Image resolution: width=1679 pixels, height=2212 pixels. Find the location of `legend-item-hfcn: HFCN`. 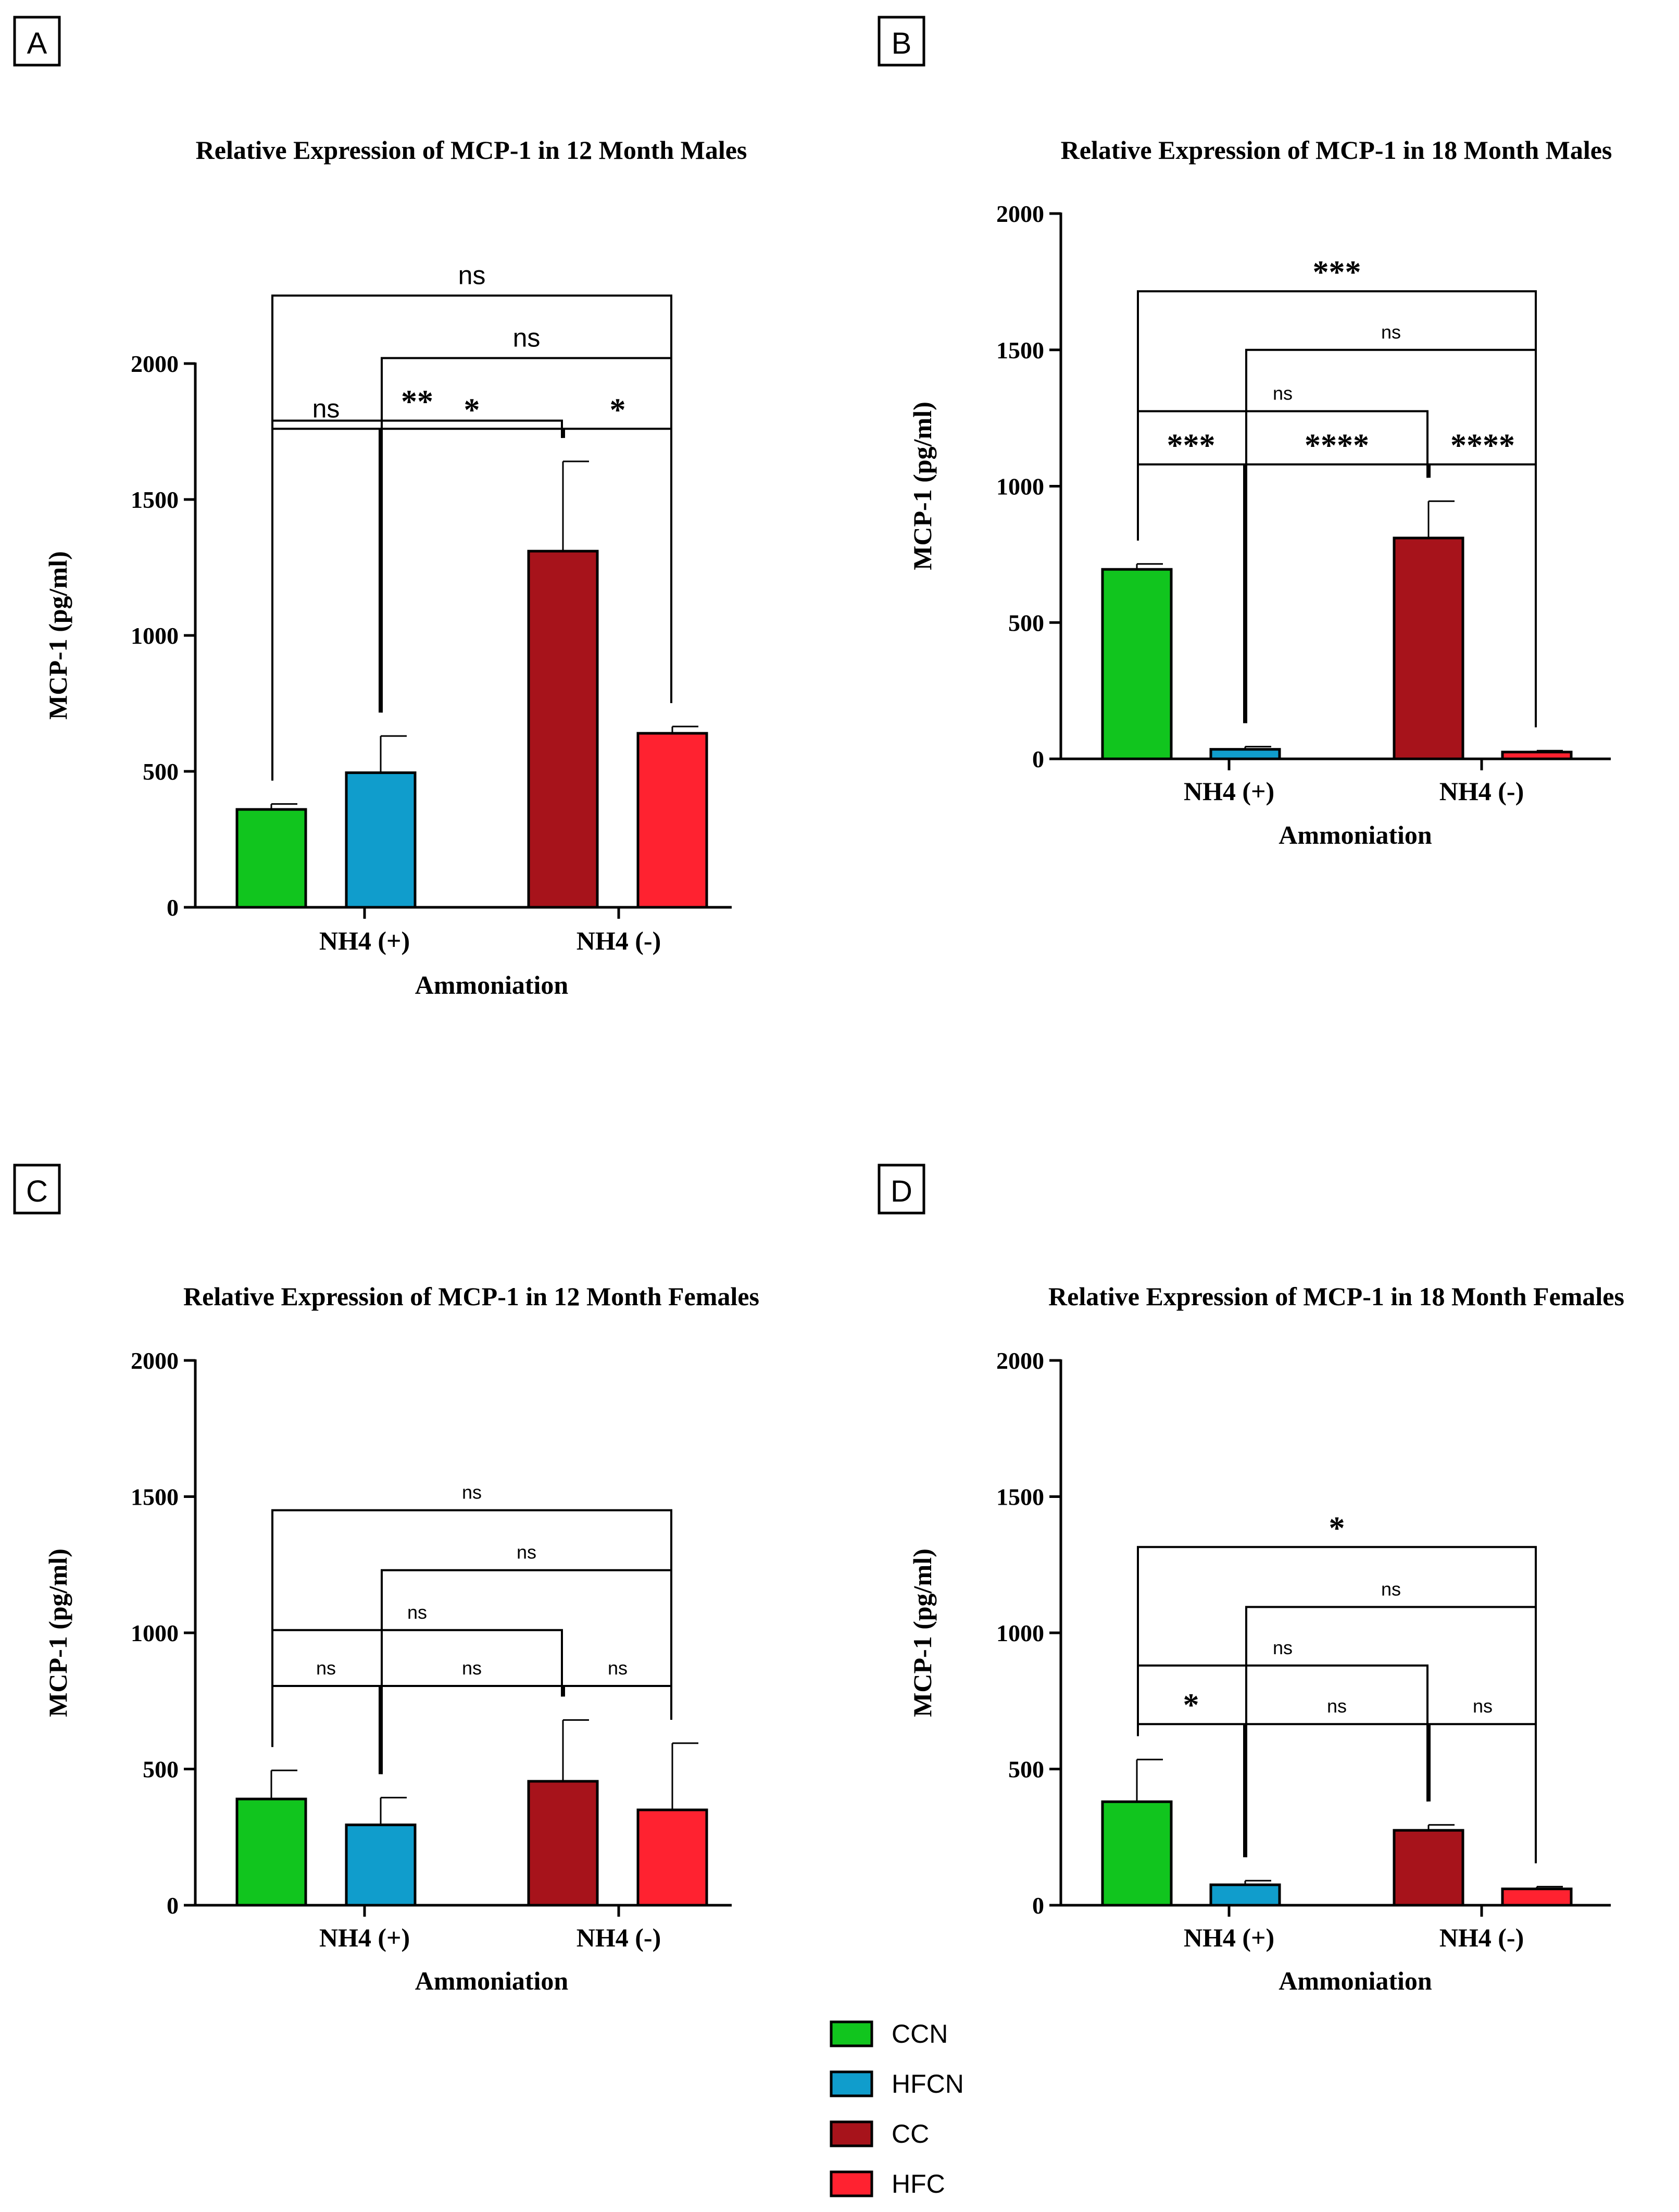

legend-item-hfcn: HFCN is located at coordinates (897, 2083).